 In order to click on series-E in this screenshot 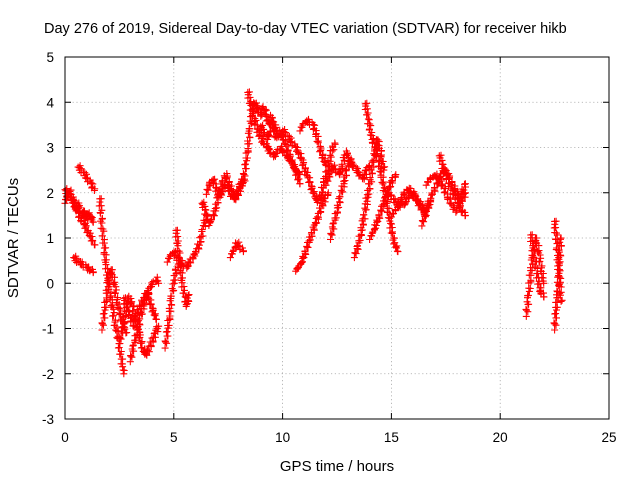, I will do `click(111, 286)`.